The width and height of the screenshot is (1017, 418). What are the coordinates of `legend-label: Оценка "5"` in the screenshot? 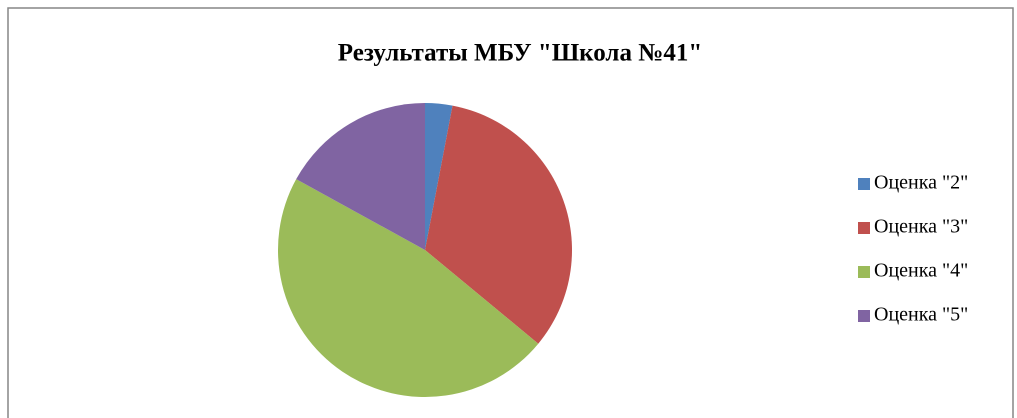 It's located at (921, 315).